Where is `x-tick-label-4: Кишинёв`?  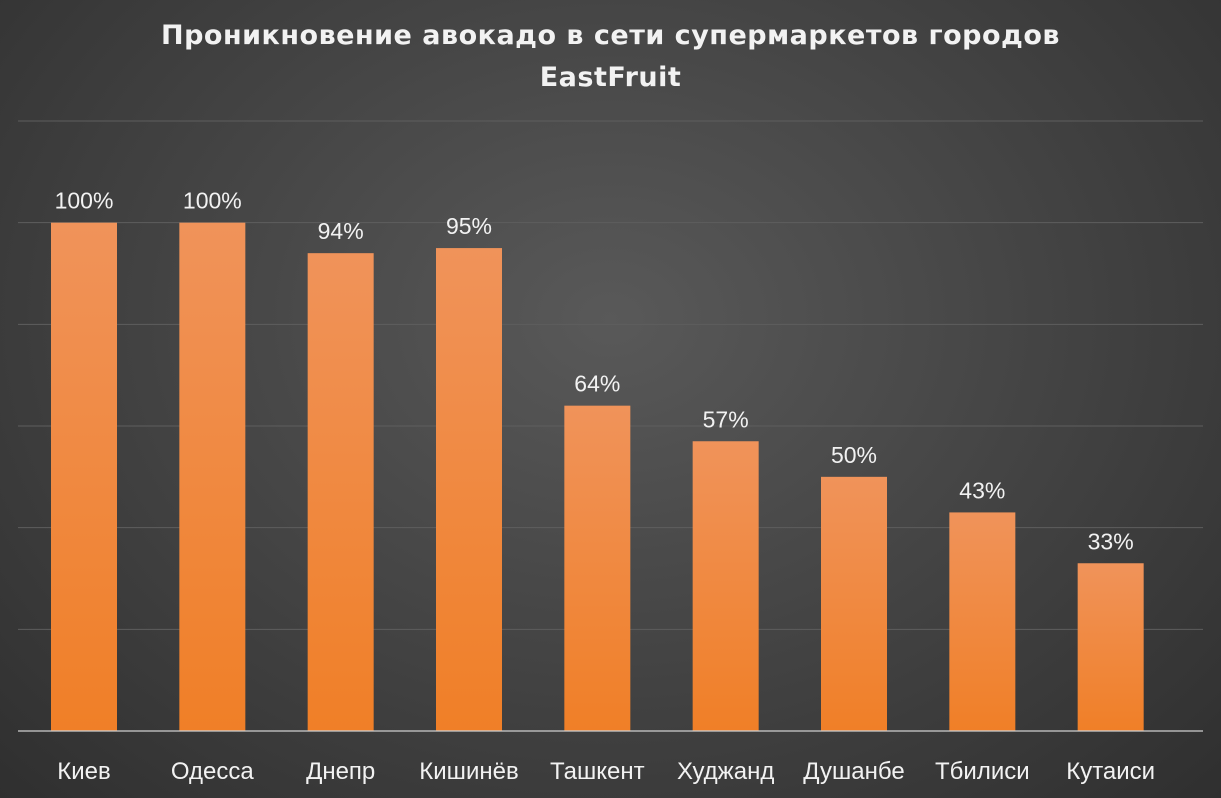 x-tick-label-4: Кишинёв is located at coordinates (468, 771).